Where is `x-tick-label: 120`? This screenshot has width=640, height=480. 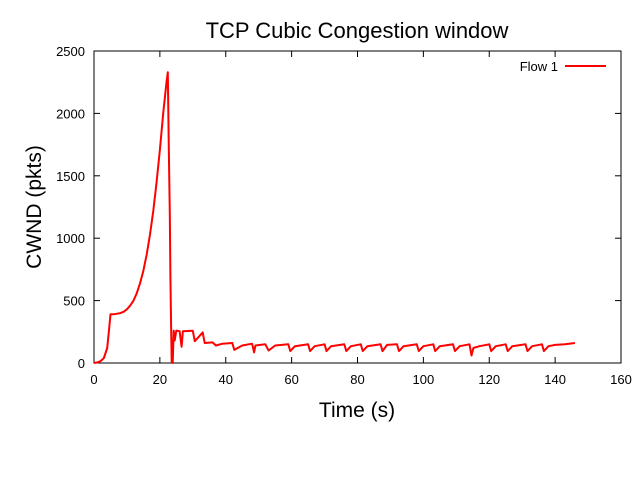 x-tick-label: 120 is located at coordinates (489, 379).